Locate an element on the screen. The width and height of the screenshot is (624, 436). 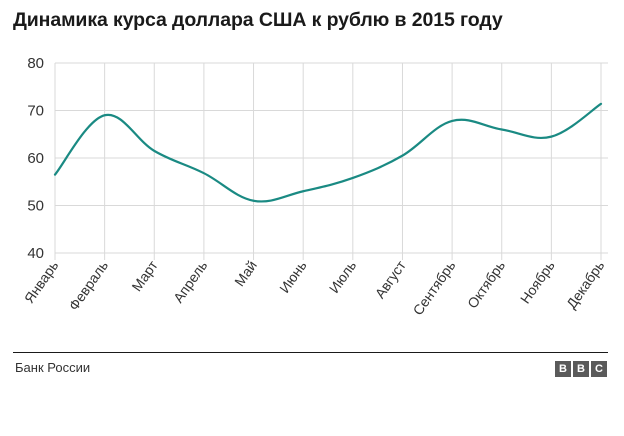
x-tick-label: Октябрь is located at coordinates (486, 285).